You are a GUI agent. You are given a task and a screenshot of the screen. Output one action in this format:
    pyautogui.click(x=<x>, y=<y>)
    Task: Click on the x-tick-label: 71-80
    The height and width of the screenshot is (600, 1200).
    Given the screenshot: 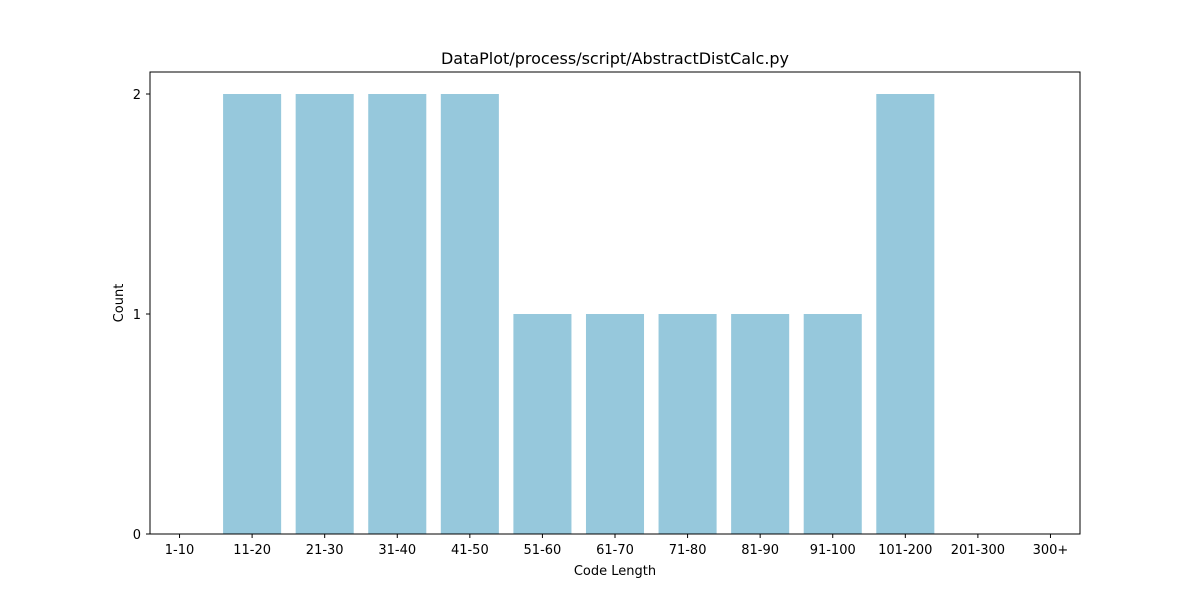 What is the action you would take?
    pyautogui.click(x=688, y=550)
    